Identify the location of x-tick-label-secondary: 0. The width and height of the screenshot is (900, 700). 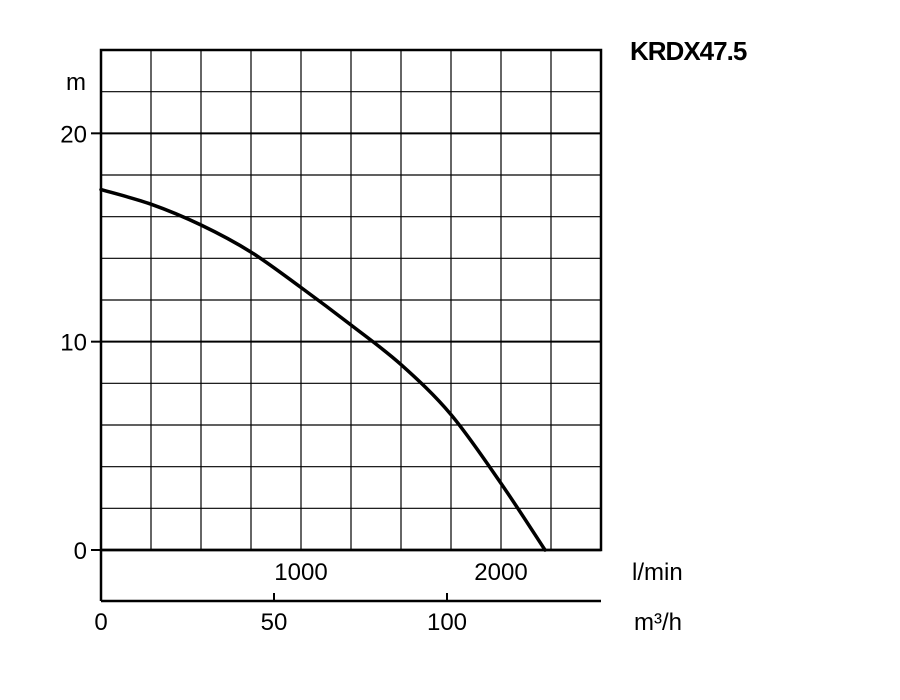
(100, 622).